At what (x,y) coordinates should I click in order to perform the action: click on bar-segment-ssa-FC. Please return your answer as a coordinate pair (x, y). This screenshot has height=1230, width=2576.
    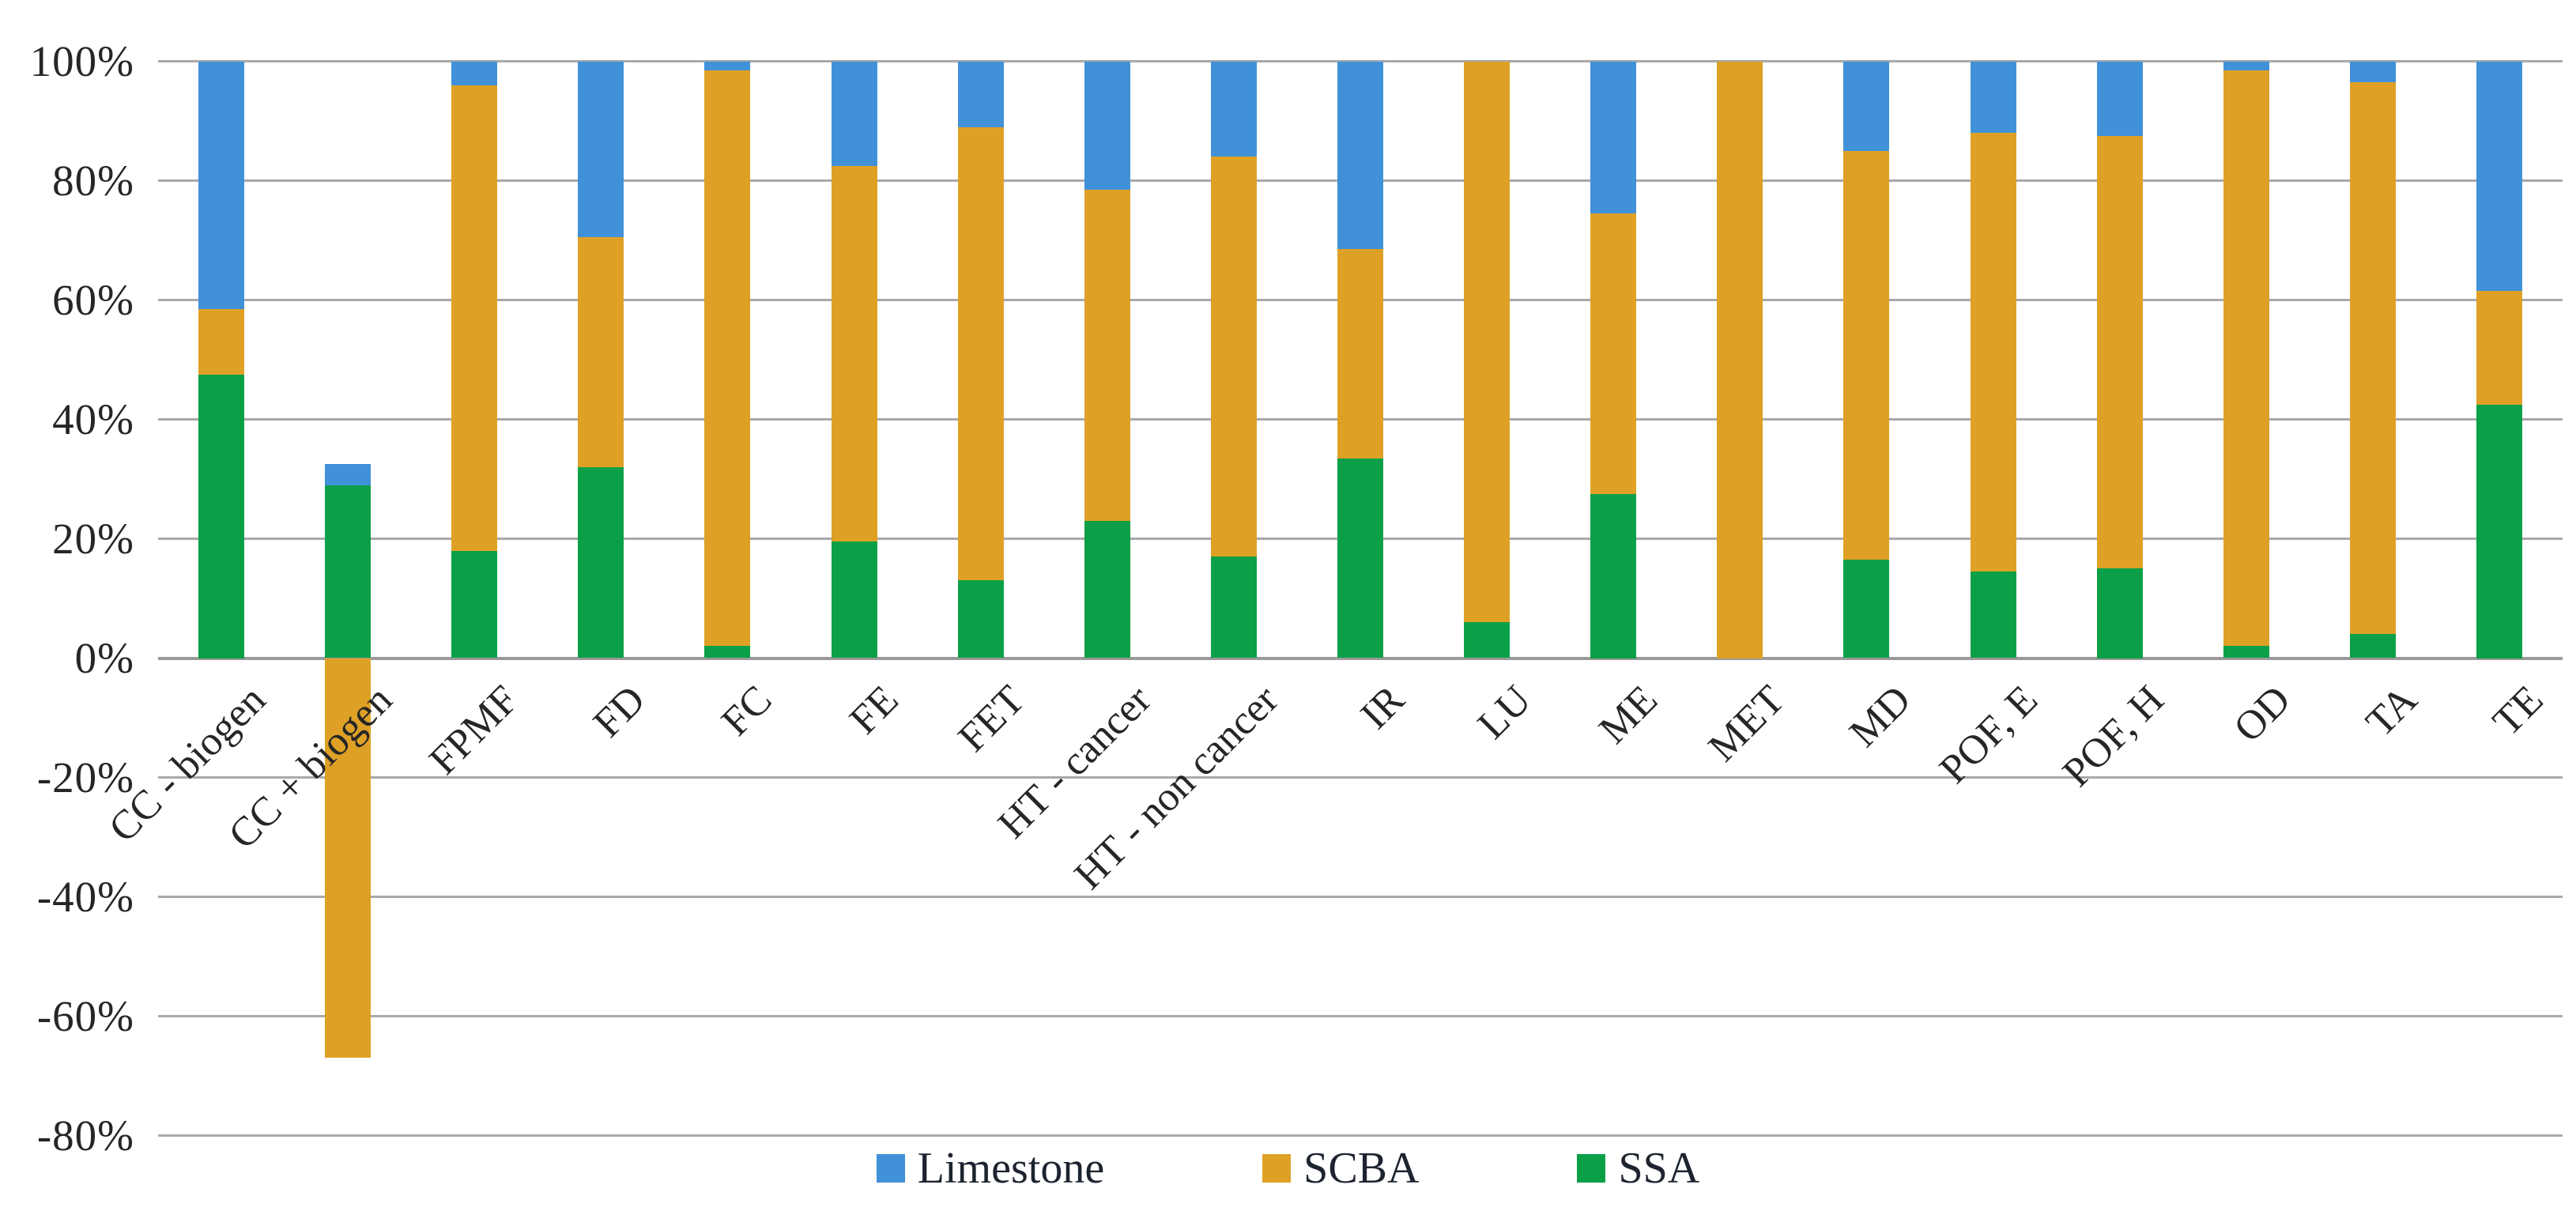
    Looking at the image, I should click on (727, 652).